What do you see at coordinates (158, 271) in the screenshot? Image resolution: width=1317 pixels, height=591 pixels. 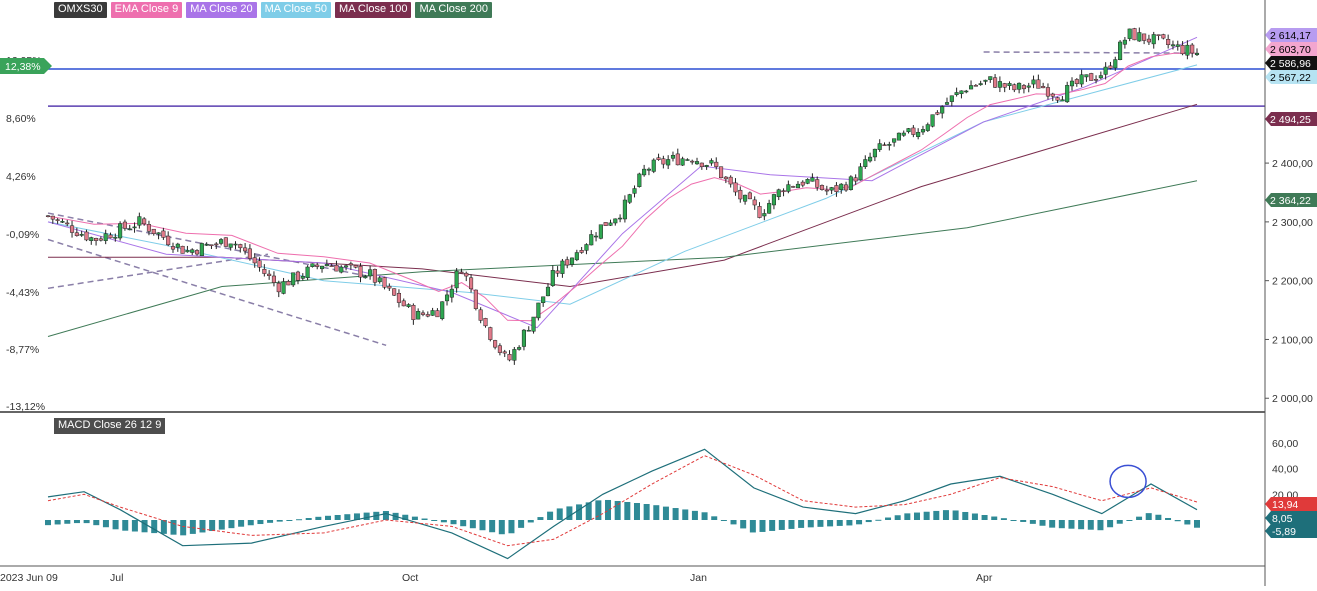 I see `trendline` at bounding box center [158, 271].